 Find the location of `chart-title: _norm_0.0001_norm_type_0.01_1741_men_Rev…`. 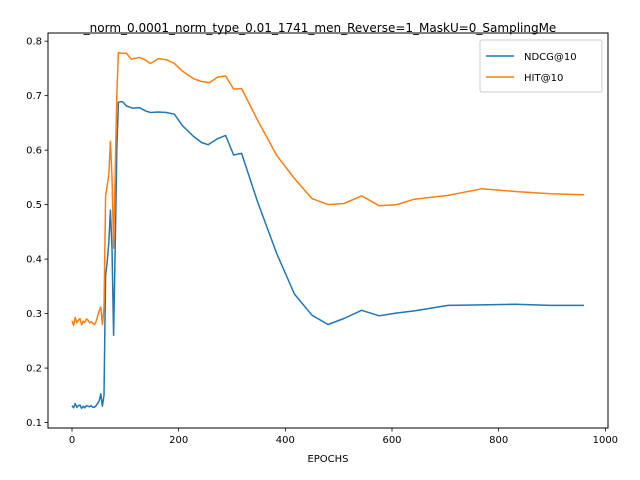

chart-title: _norm_0.0001_norm_type_0.01_1741_men_Rev… is located at coordinates (320, 28).